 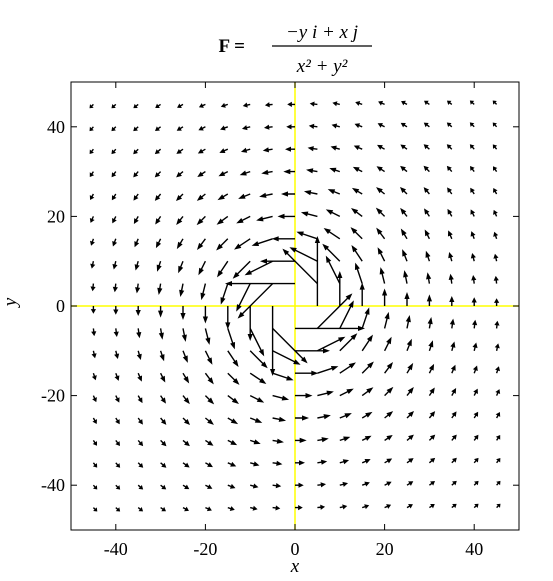 I want to click on x-axis-label: x, so click(x=295, y=566).